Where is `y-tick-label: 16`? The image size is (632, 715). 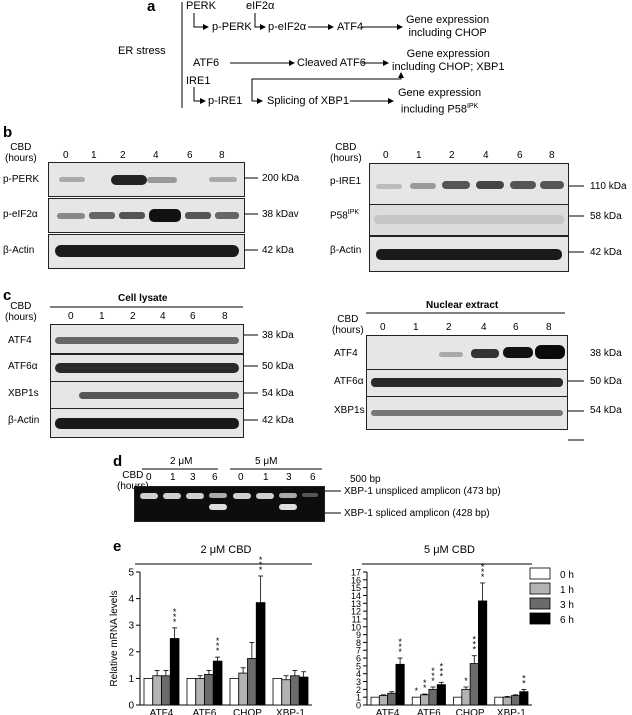
y-tick-label: 16 is located at coordinates (356, 580).